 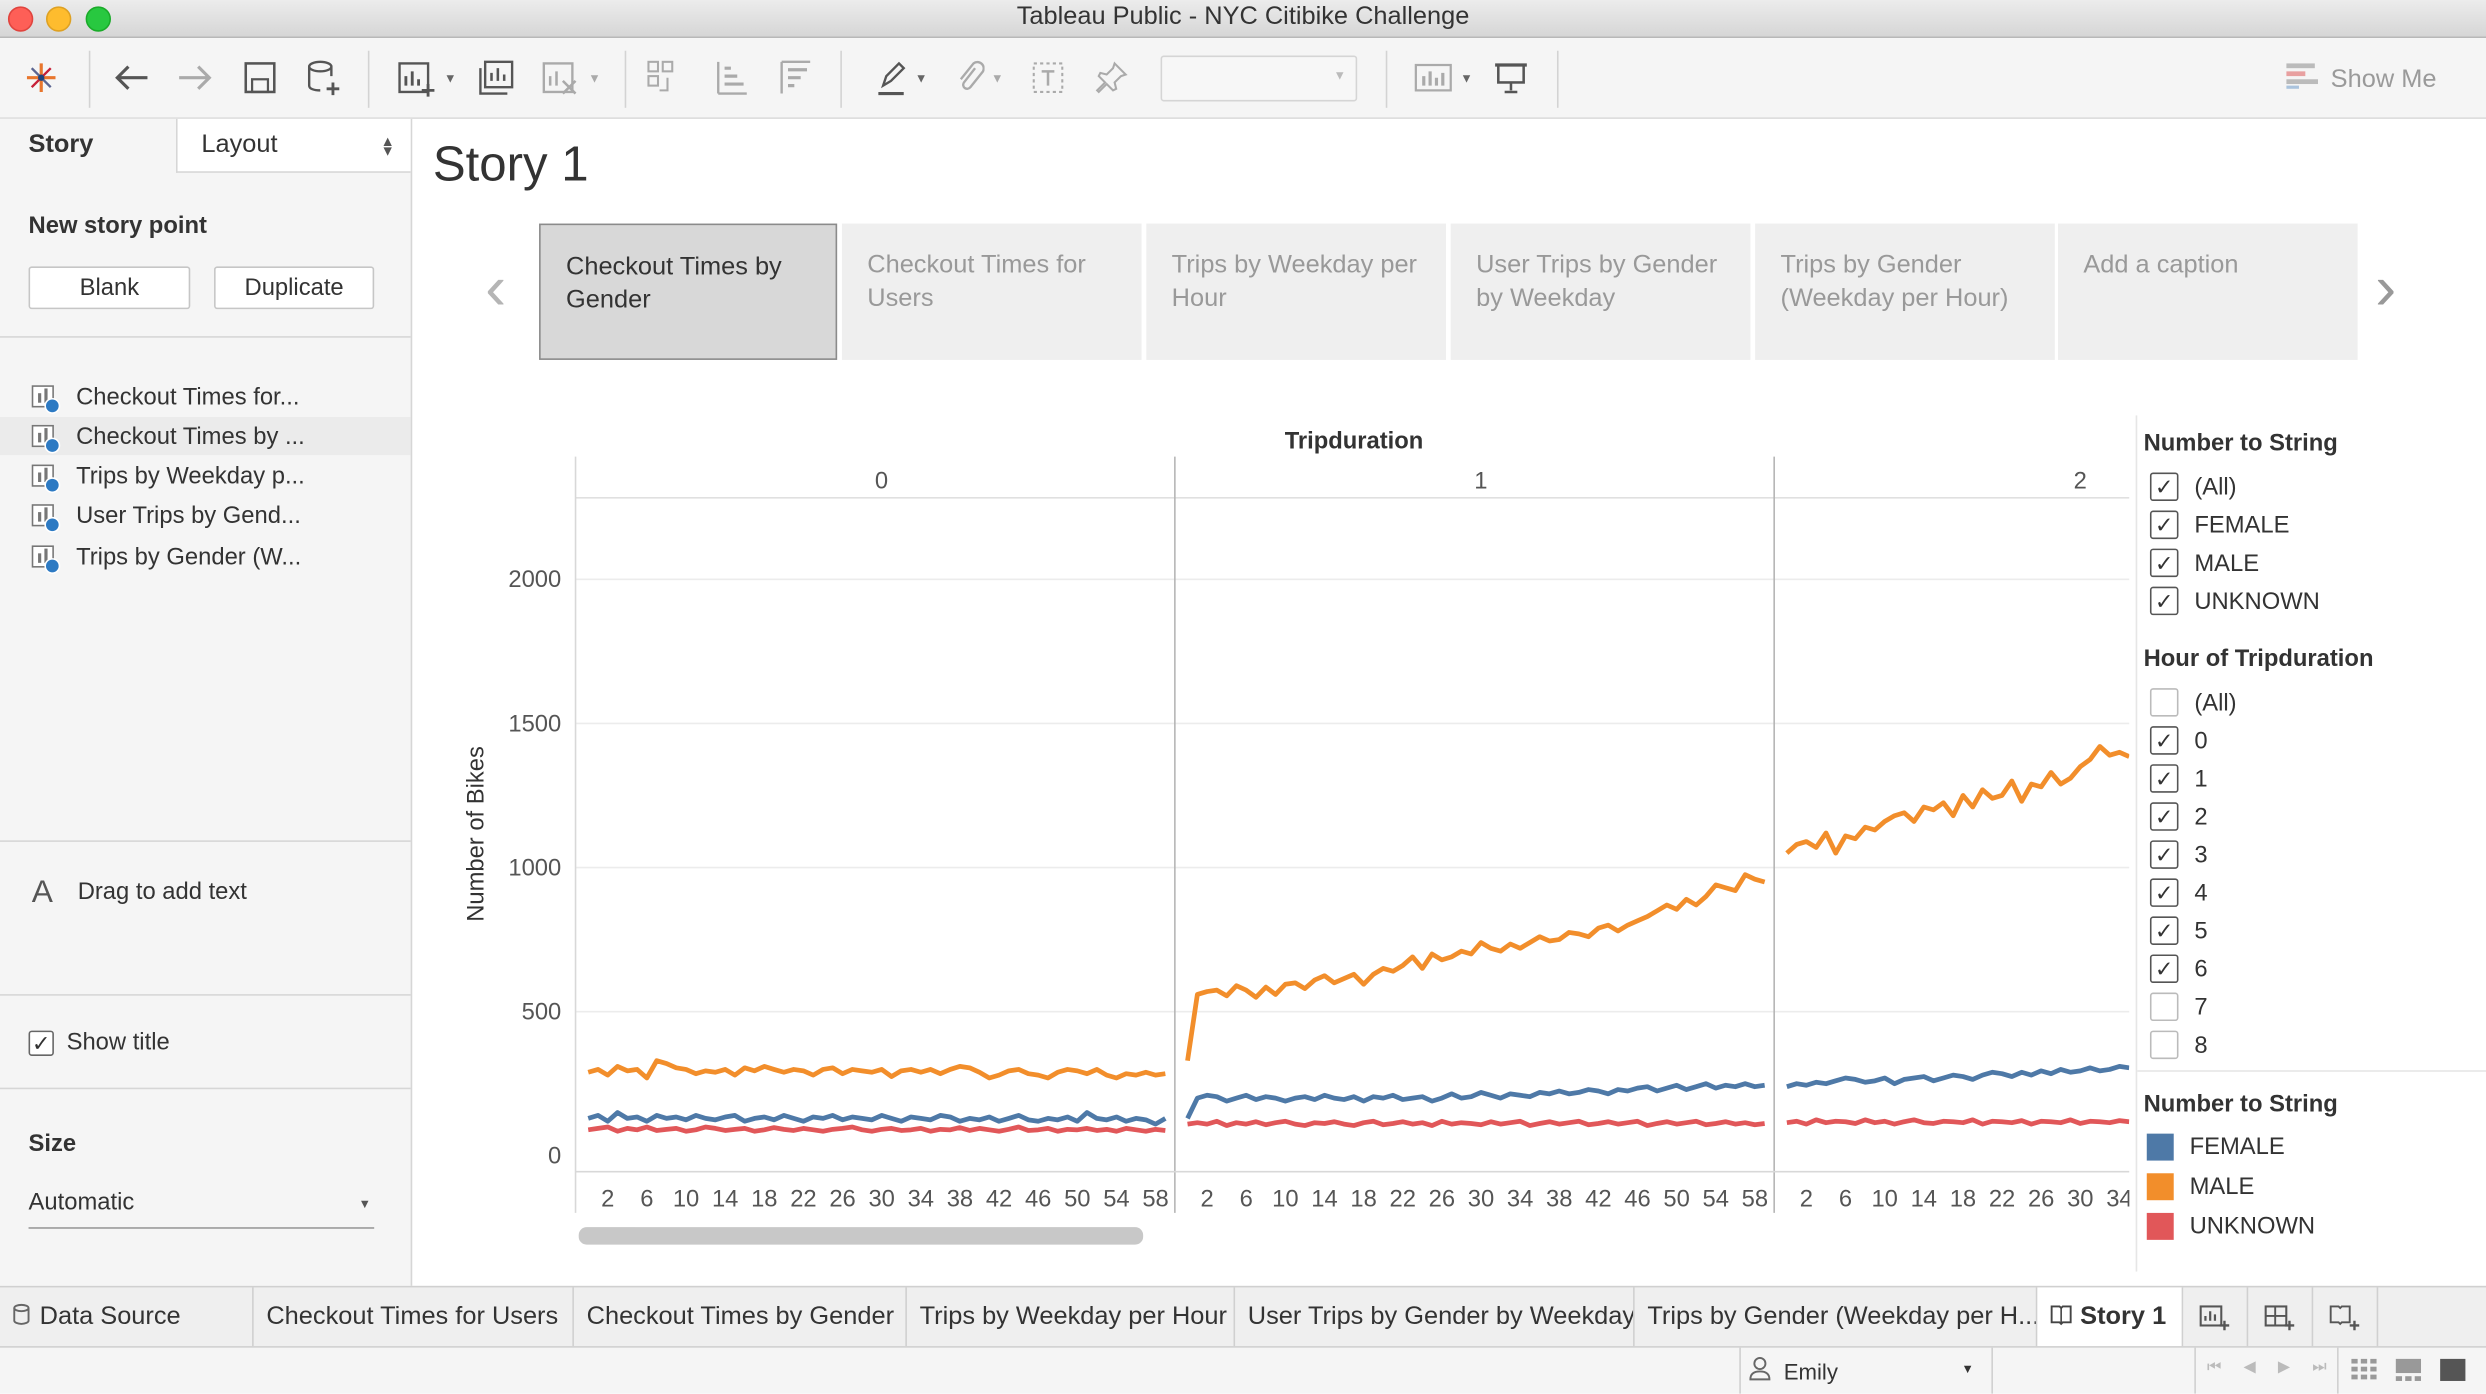 What do you see at coordinates (426, 78) in the screenshot?
I see `new-worksheet-icon: ▼` at bounding box center [426, 78].